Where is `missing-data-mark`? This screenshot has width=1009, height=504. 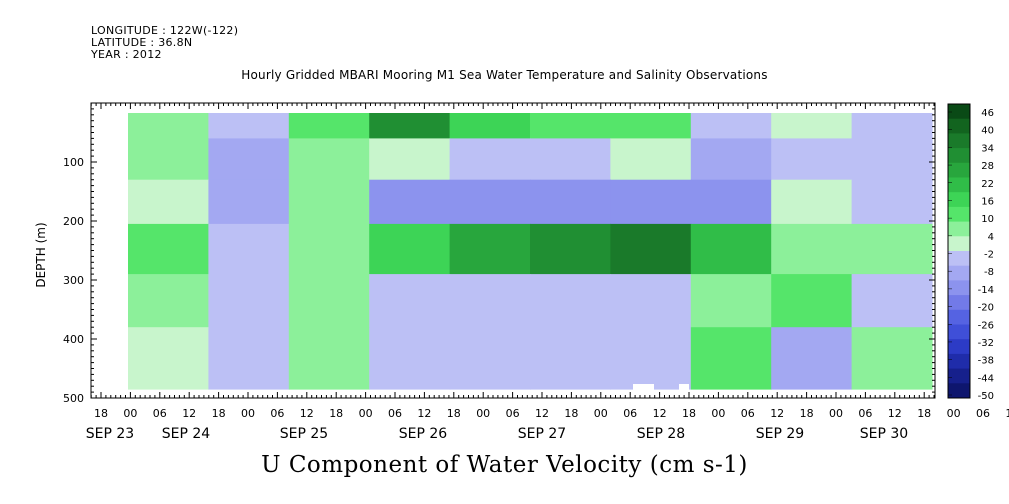 missing-data-mark is located at coordinates (643, 387).